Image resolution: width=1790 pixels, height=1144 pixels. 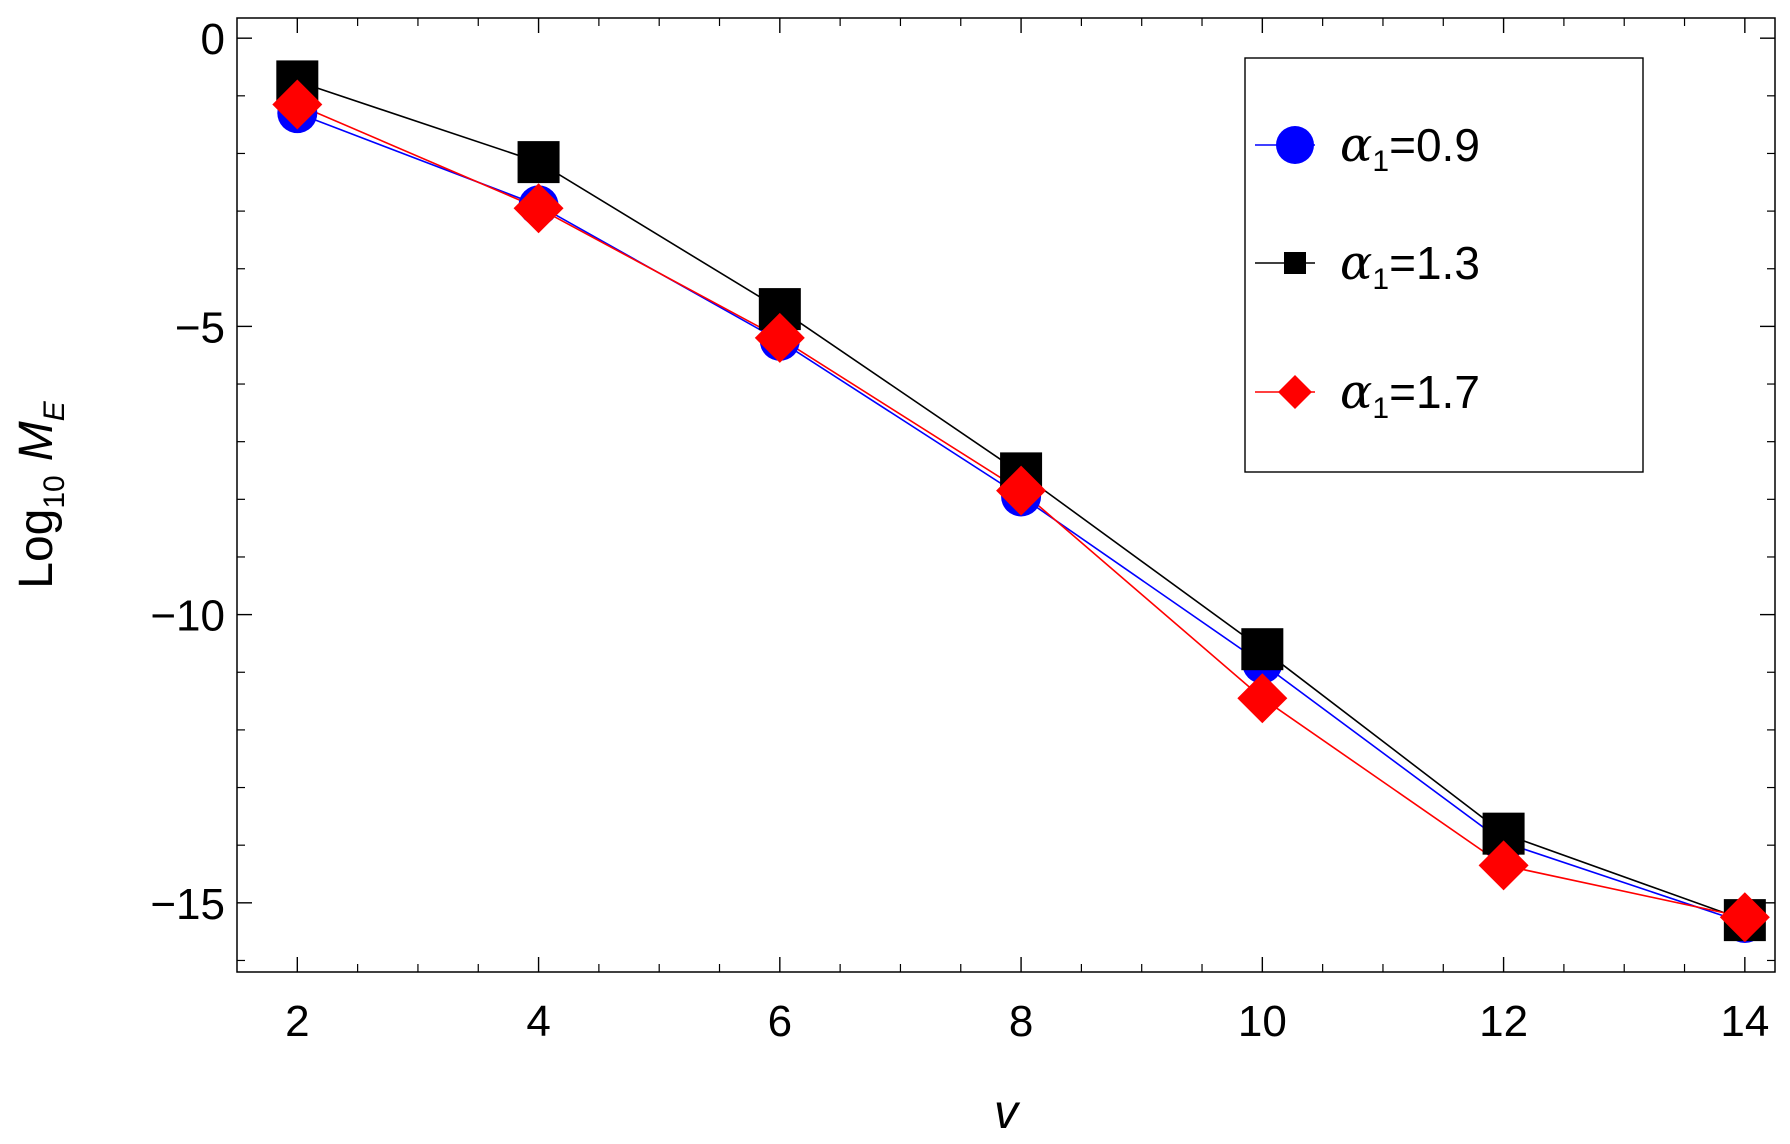 I want to click on y-axis-title: Log10 ME, so click(x=40, y=494).